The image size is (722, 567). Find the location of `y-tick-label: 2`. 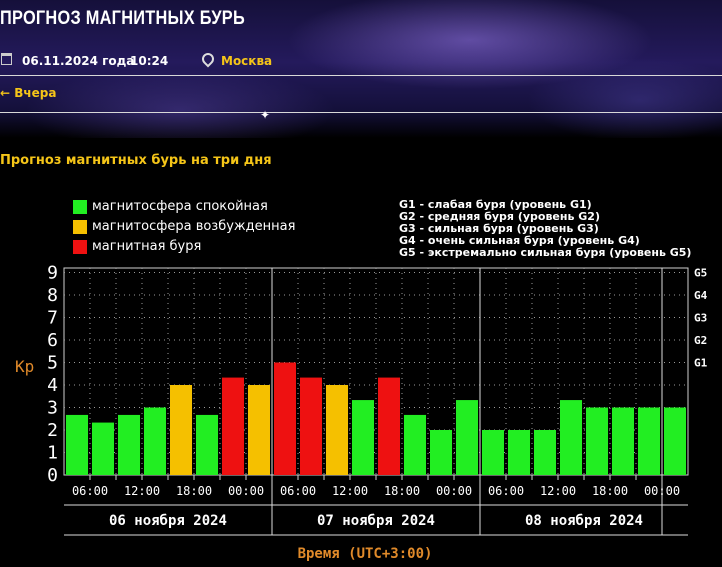

y-tick-label: 2 is located at coordinates (52, 430).